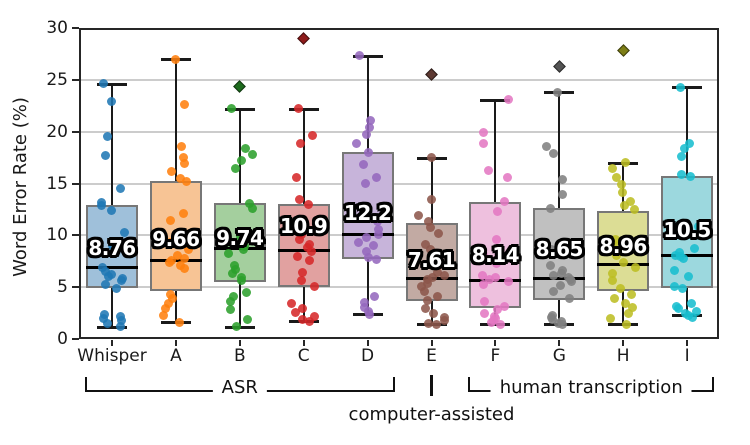 This screenshot has height=445, width=750. I want to click on whisker-cap-low, so click(495, 325).